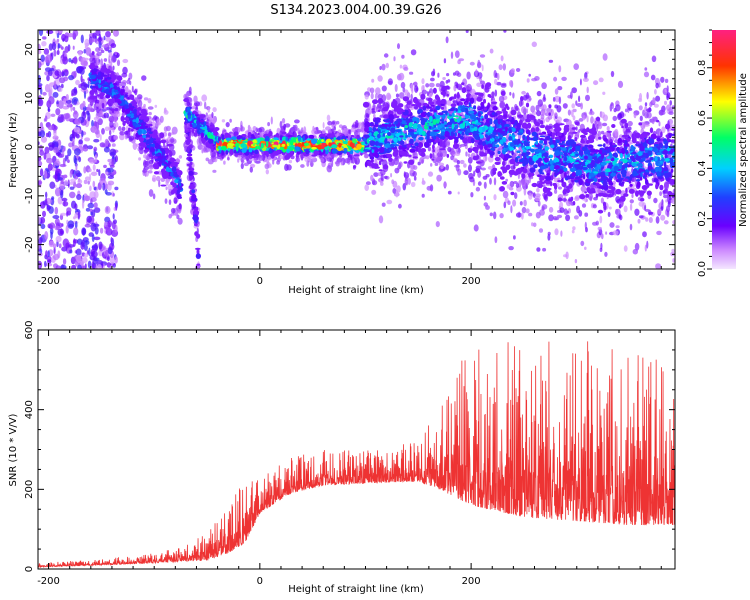 This screenshot has width=750, height=600. Describe the element at coordinates (355, 10) in the screenshot. I see `figure-title: S134.2023.004.00.39.G26` at that location.